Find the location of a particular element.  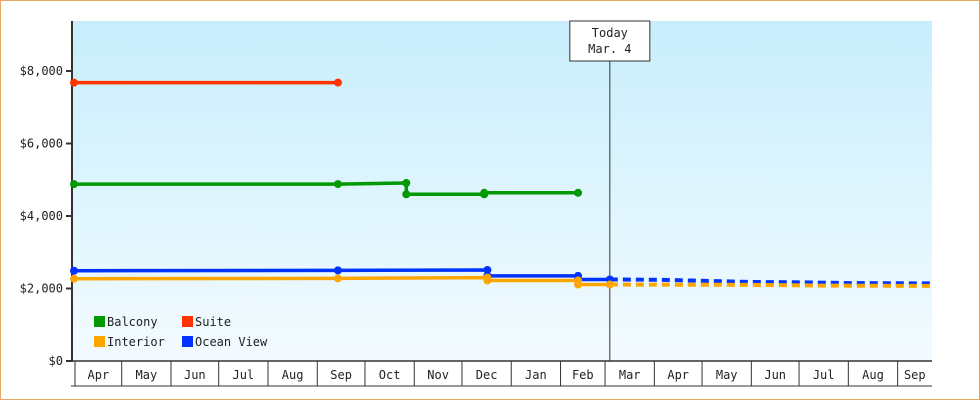

x-tick-label: Mar is located at coordinates (630, 375).